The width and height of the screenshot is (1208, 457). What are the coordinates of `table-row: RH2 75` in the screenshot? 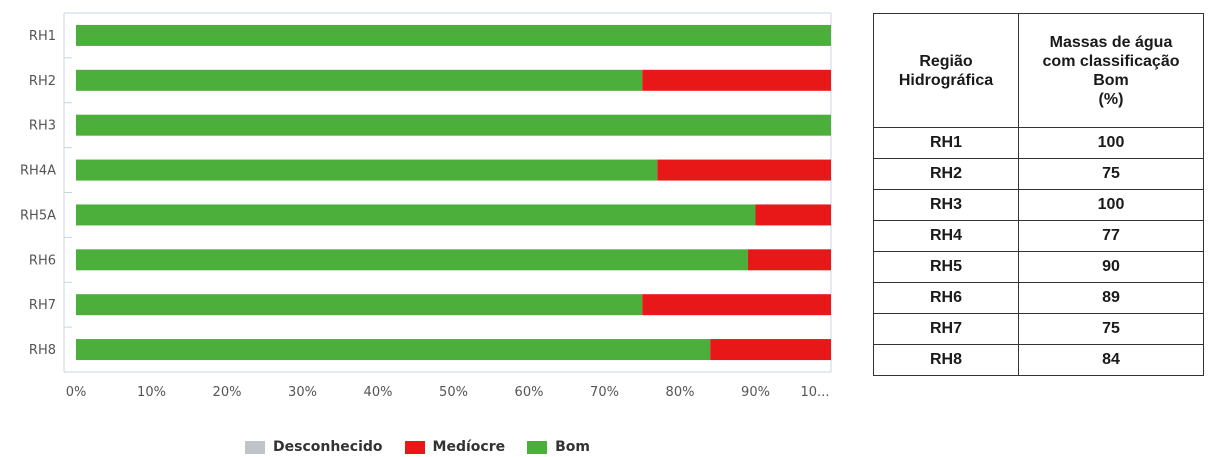 It's located at (1038, 174).